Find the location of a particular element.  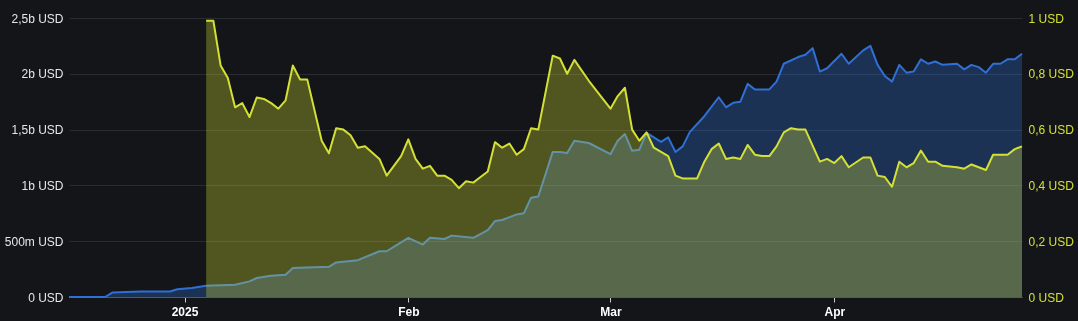

y2-tick-label: 0,8 USD is located at coordinates (1051, 74).